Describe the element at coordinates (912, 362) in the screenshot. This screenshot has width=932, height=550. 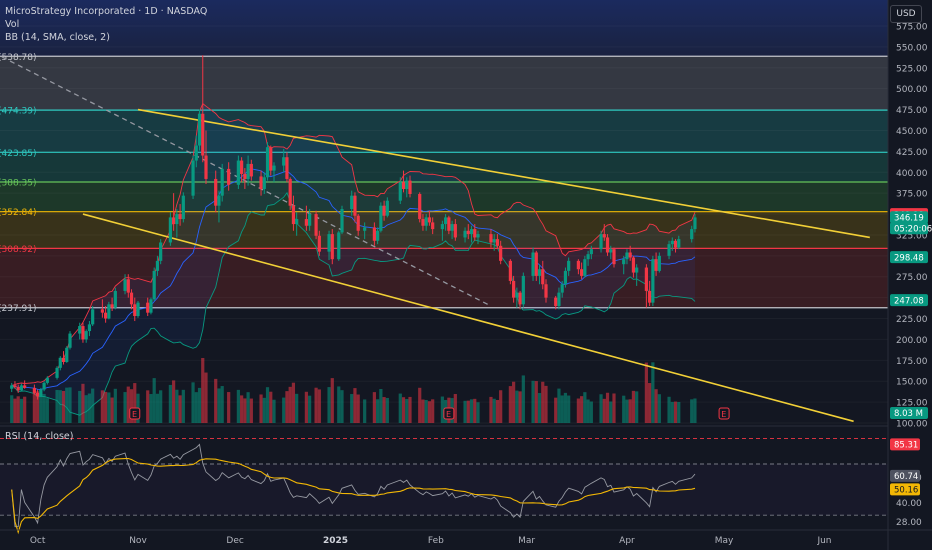
I see `price-tick-label: 175.00` at that location.